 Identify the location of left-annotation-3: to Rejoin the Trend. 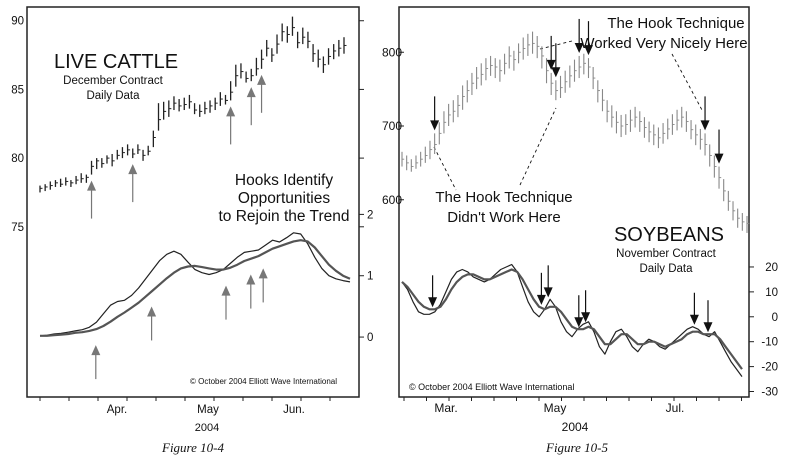
(284, 216).